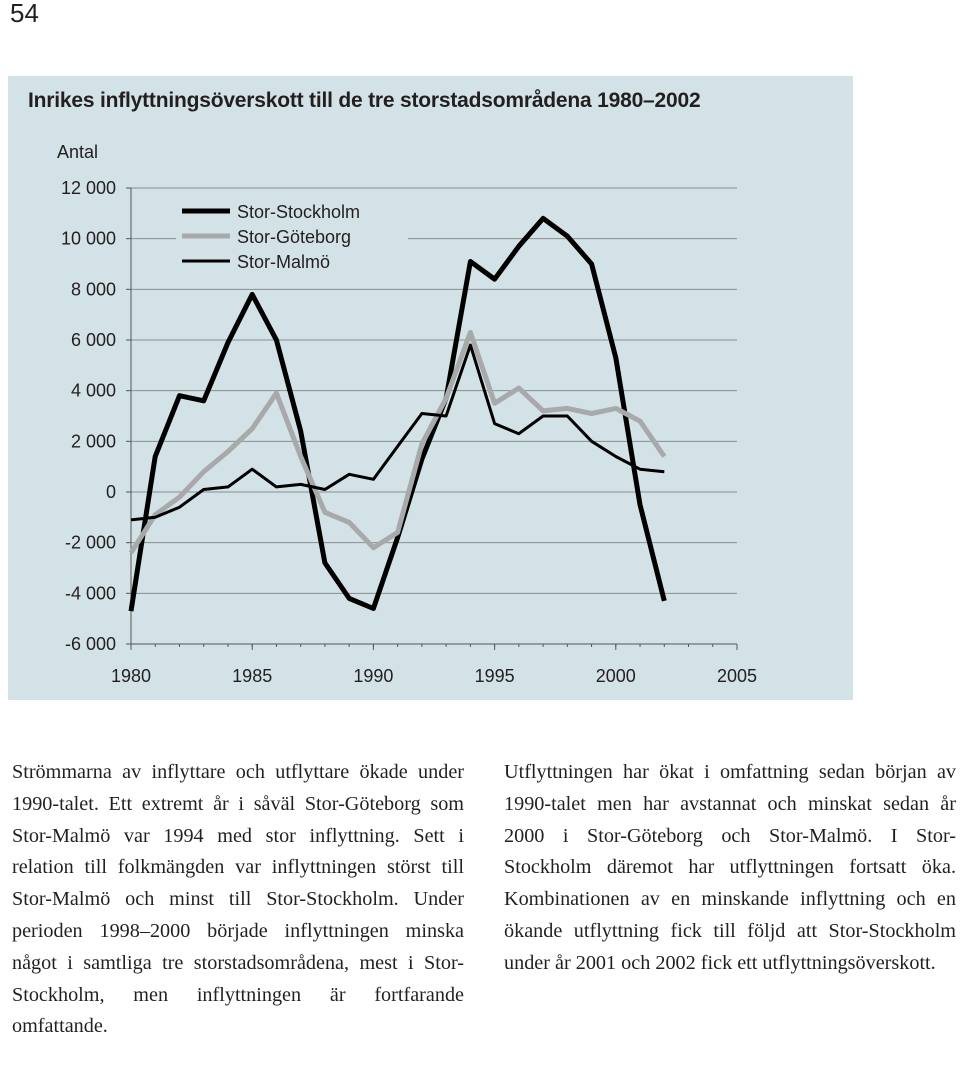 This screenshot has height=1077, width=960. Describe the element at coordinates (24, 14) in the screenshot. I see `page-number: 54` at that location.